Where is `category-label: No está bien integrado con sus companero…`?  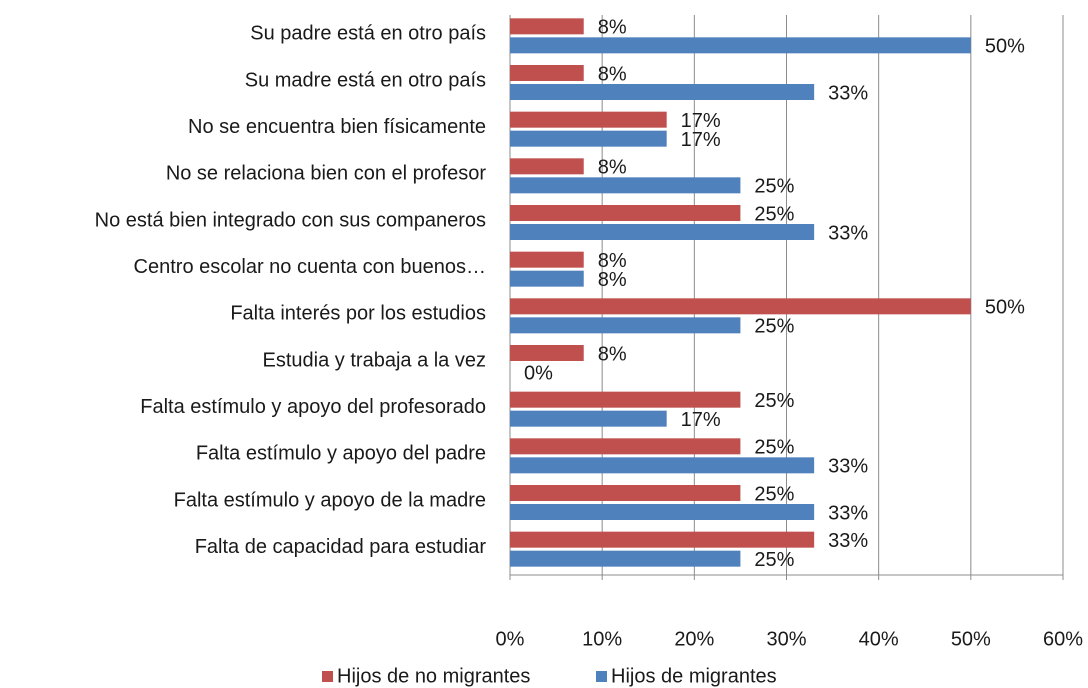
category-label: No está bien integrado con sus companero… is located at coordinates (290, 220).